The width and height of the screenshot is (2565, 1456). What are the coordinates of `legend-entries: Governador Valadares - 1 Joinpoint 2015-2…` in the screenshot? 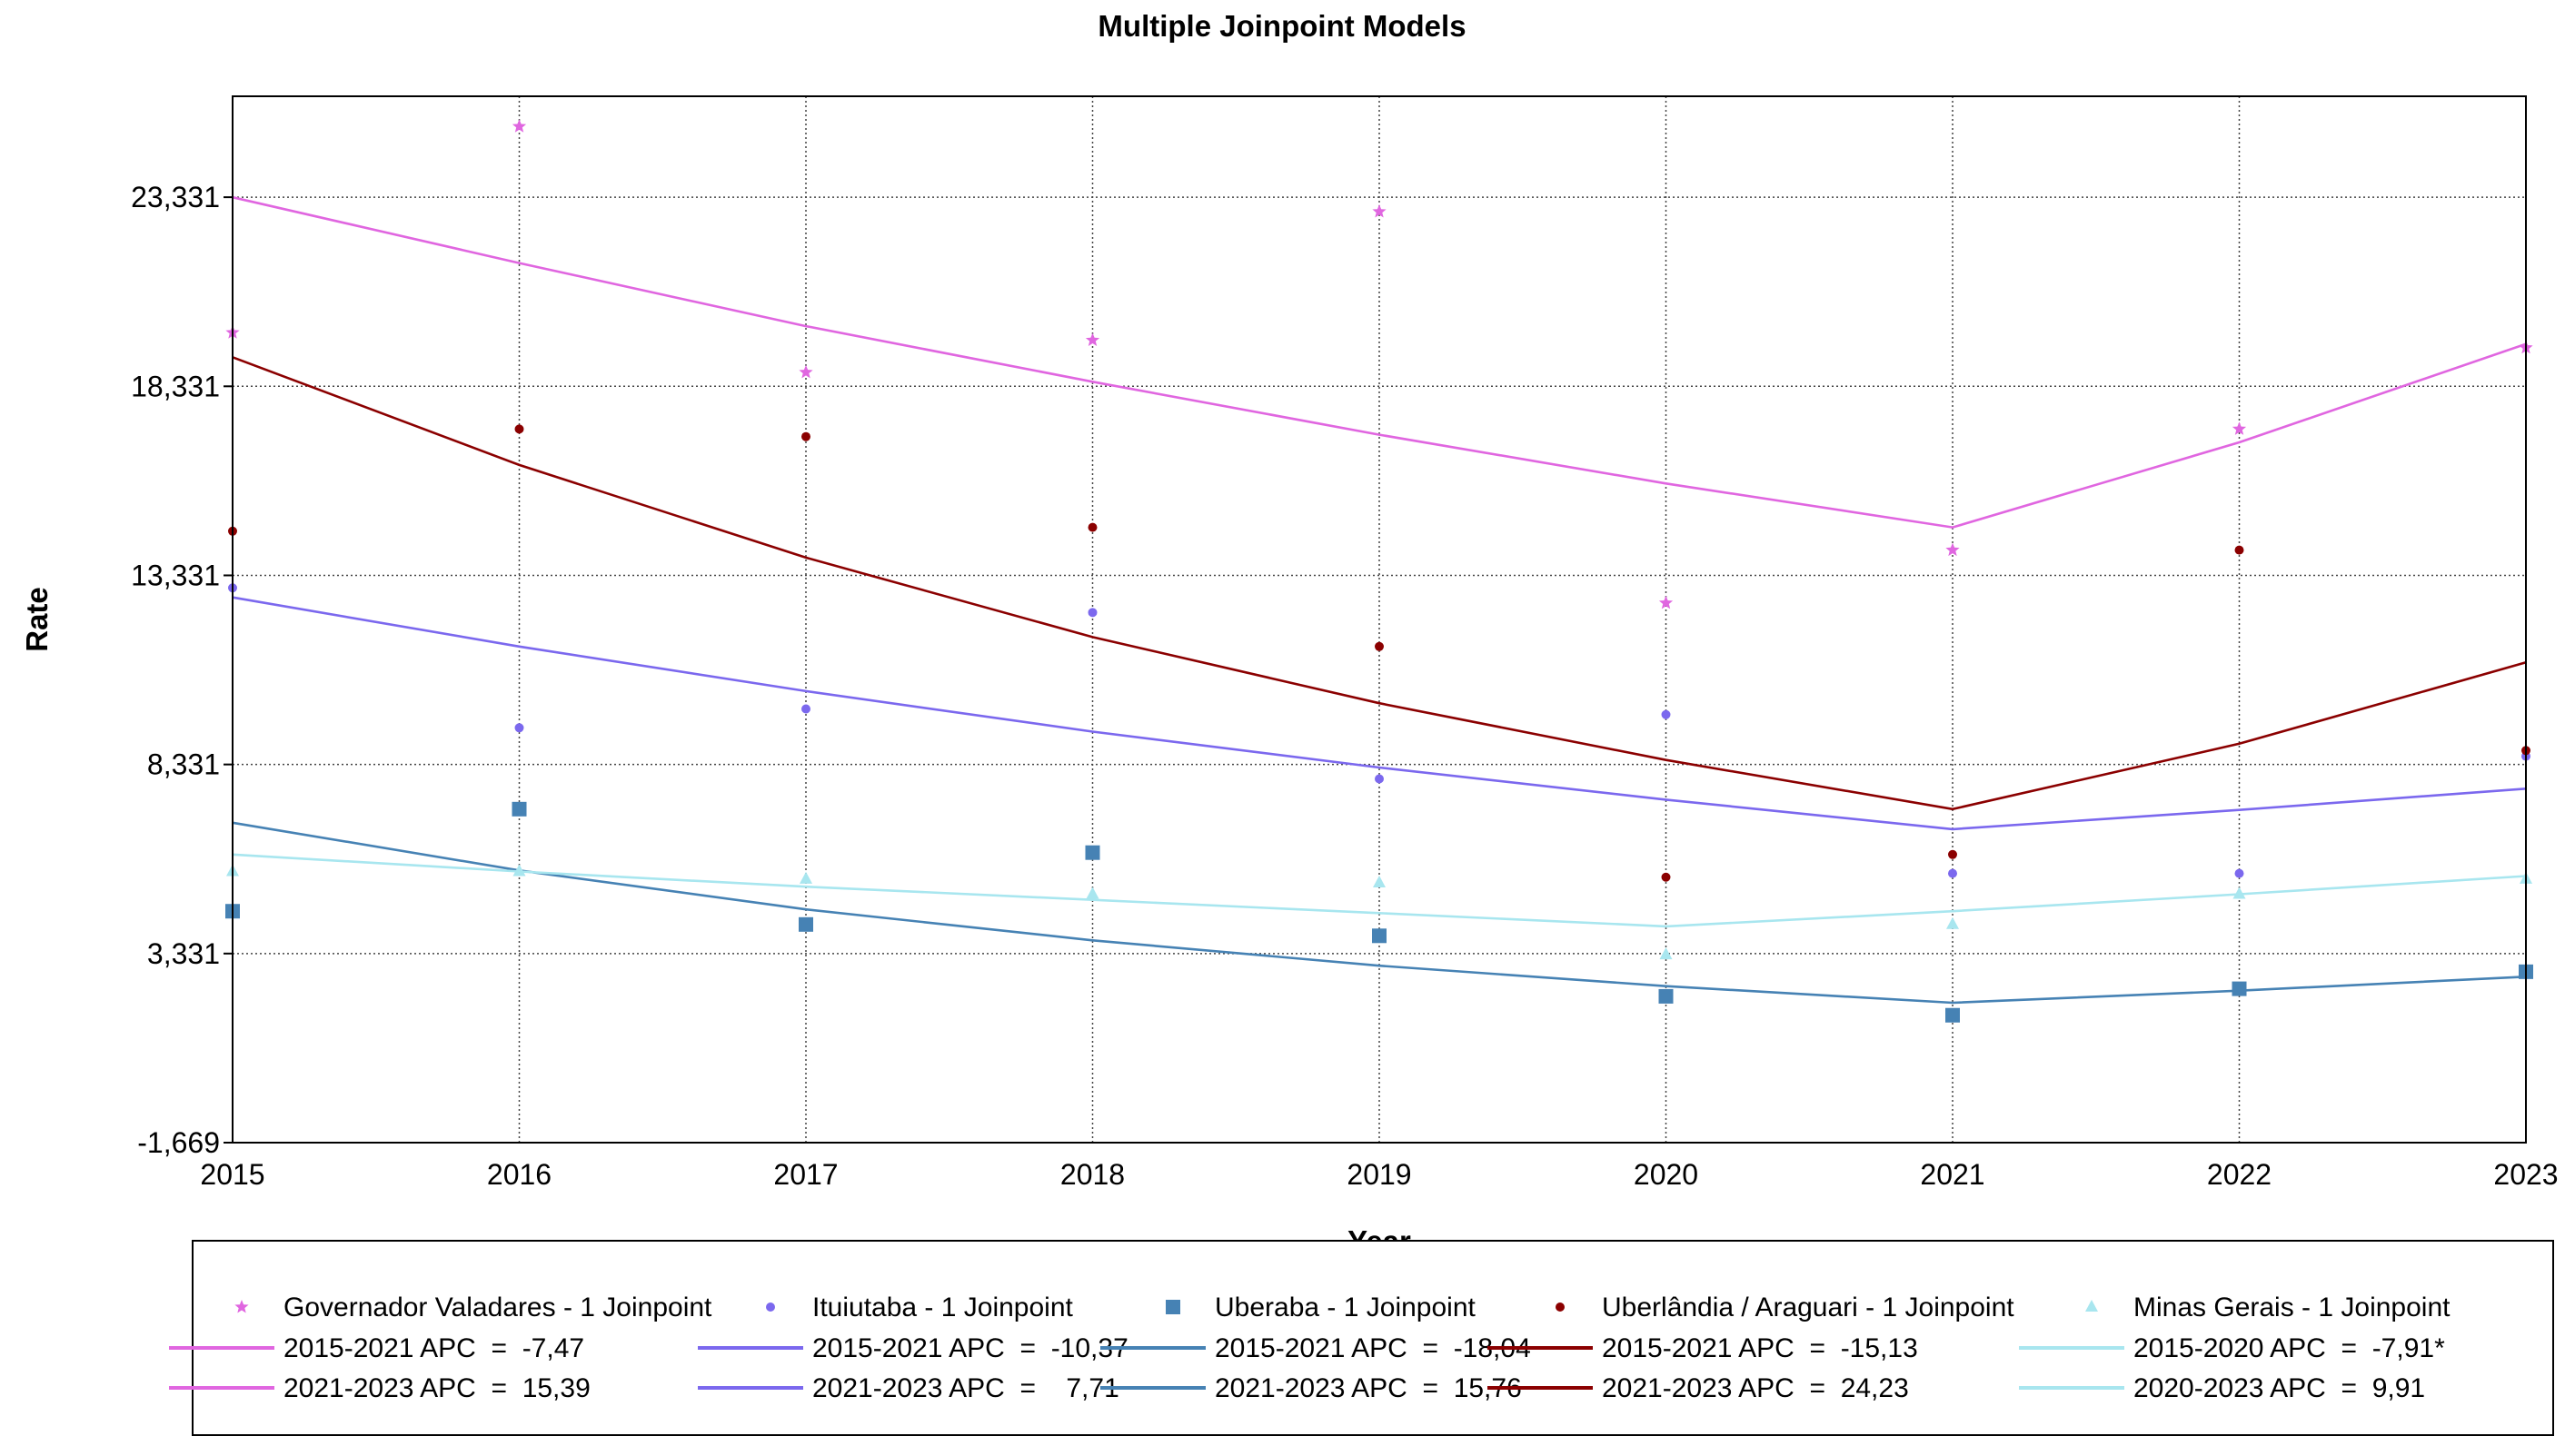 It's located at (1310, 1348).